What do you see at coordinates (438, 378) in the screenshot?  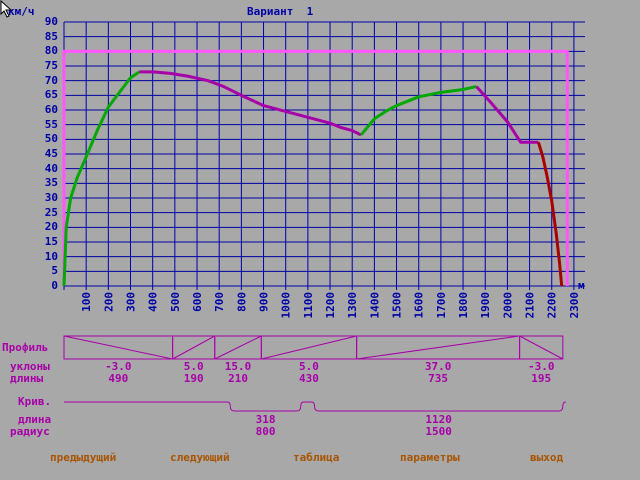 I see `profile-length-value: 735` at bounding box center [438, 378].